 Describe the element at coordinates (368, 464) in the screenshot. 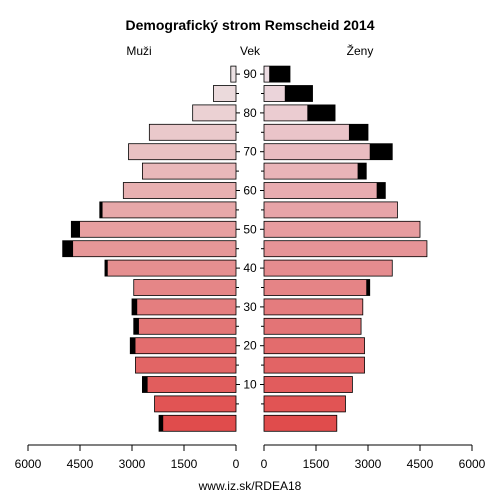

I see `right-axis-label-3000: 3000` at that location.